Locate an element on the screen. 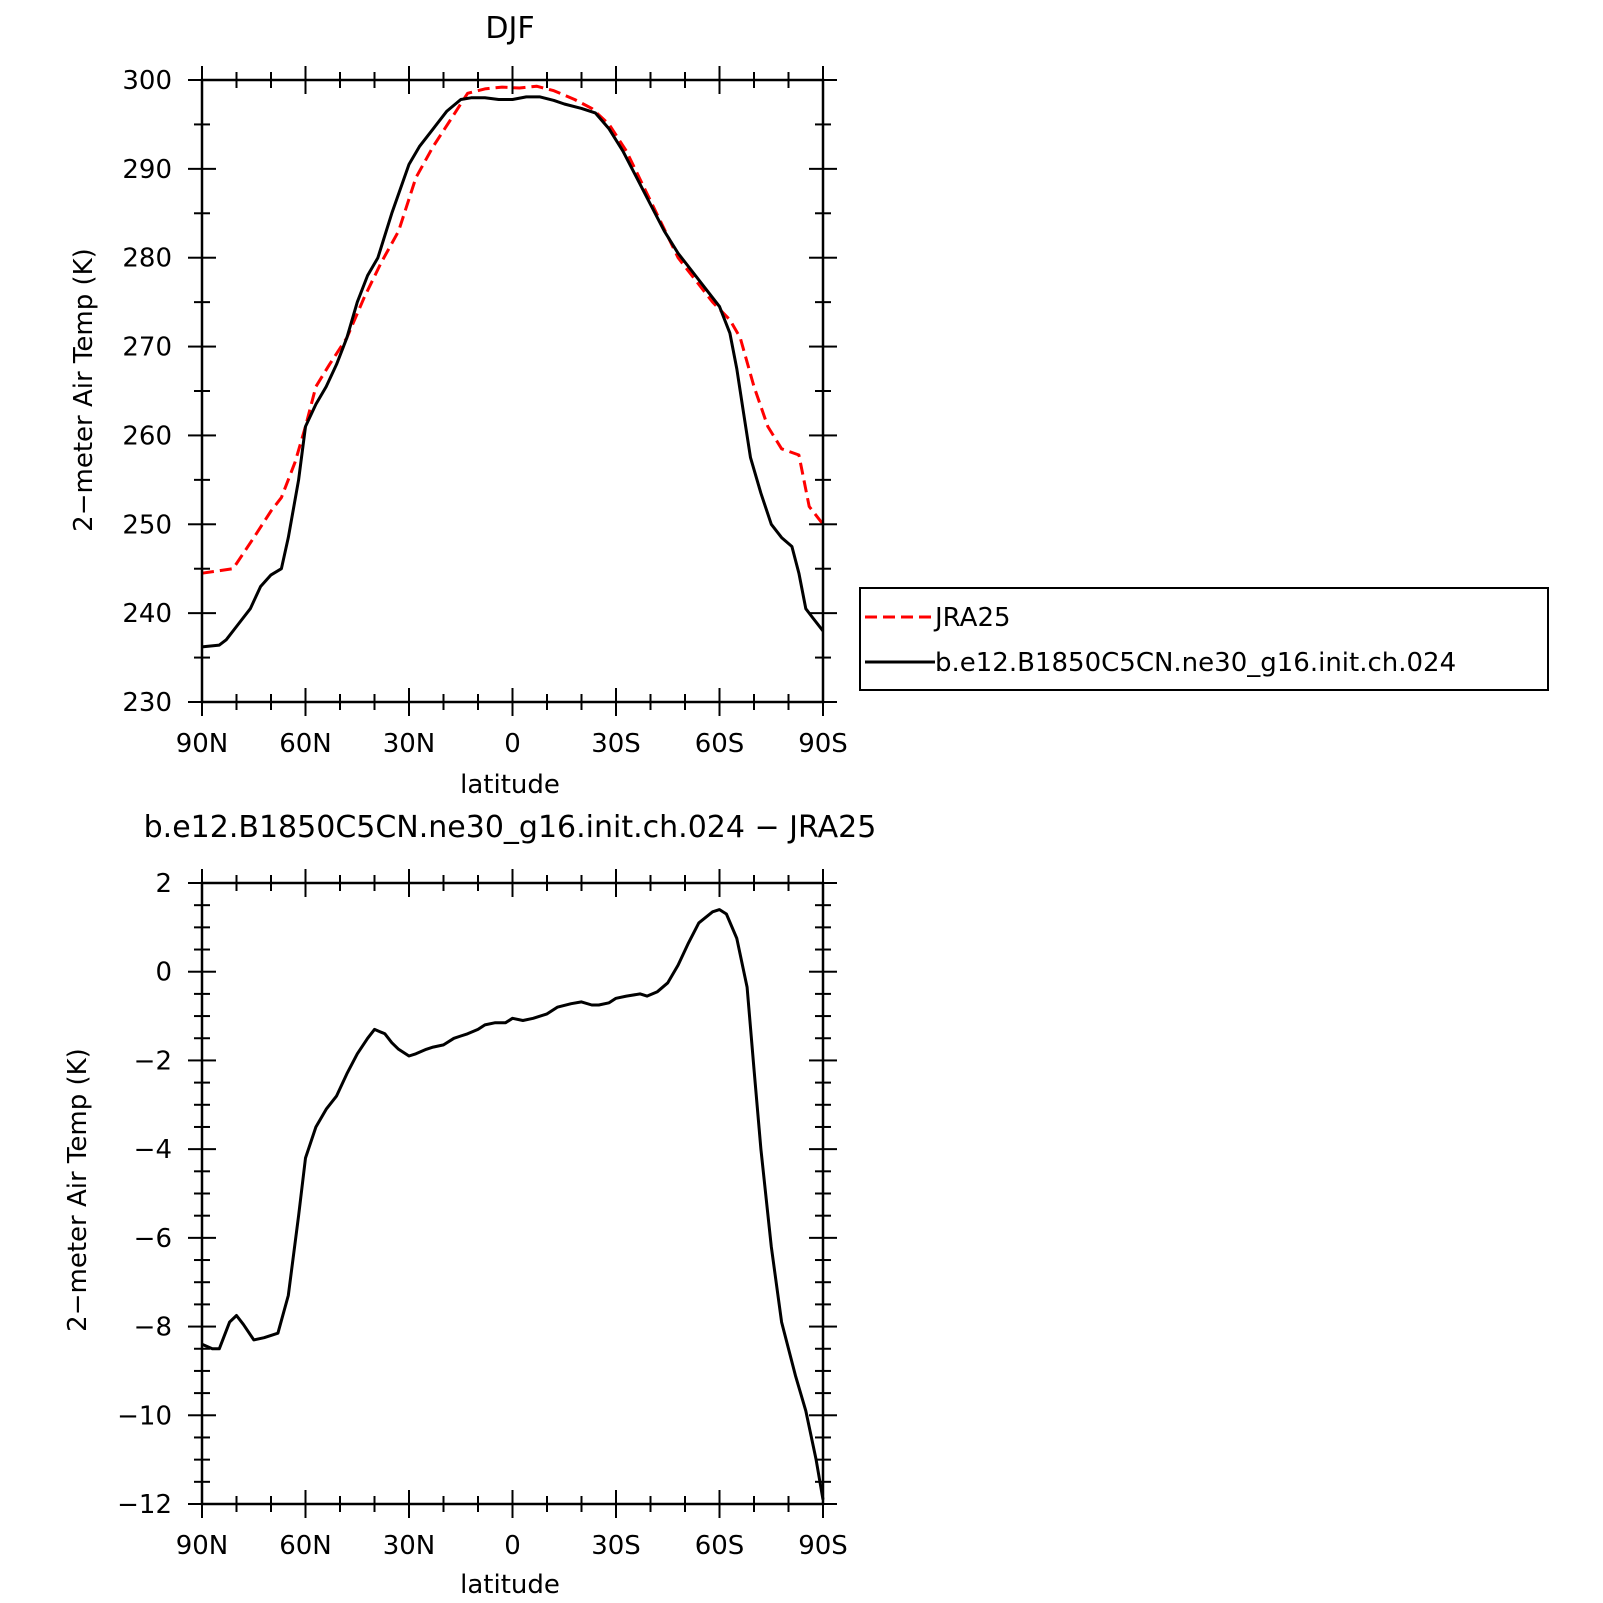 The width and height of the screenshot is (1603, 1603). y-tick-label: 290 is located at coordinates (147, 170).